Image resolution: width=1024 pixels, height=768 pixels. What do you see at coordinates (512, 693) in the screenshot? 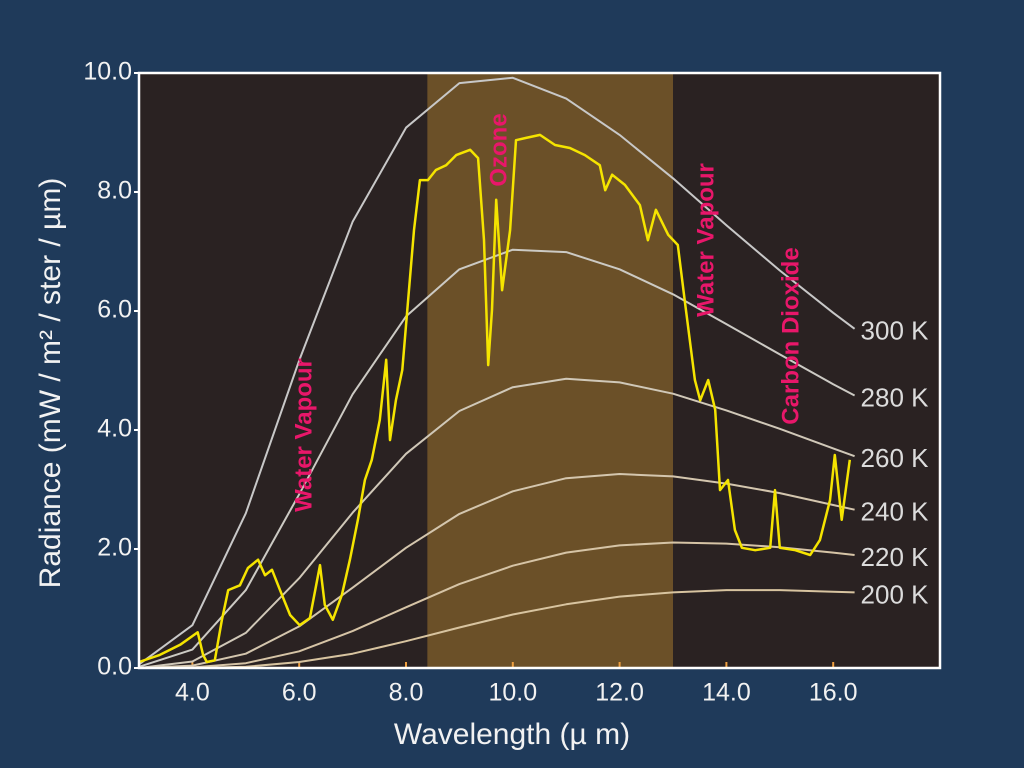
I see `x-tick-label: 10.0` at bounding box center [512, 693].